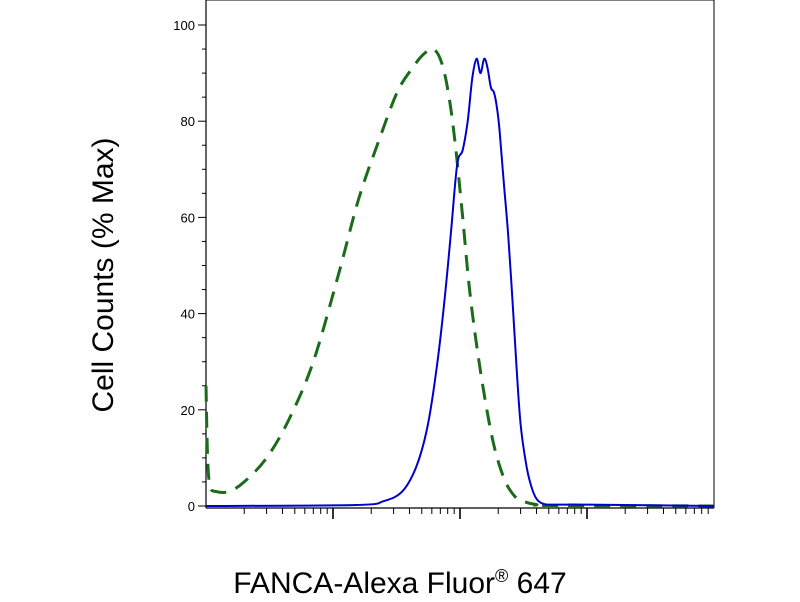  Describe the element at coordinates (364, 583) in the screenshot. I see `x-axis-title-text: FANCA-Alexa Fluor` at that location.